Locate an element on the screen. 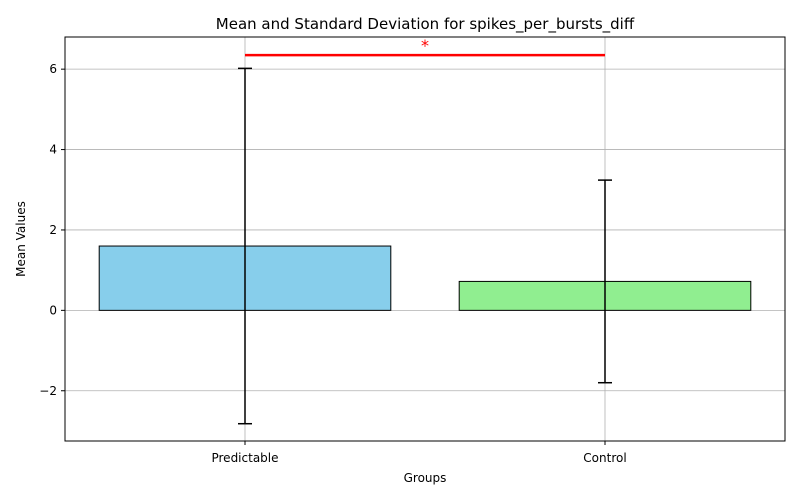 This screenshot has height=500, width=800. bars is located at coordinates (425, 278).